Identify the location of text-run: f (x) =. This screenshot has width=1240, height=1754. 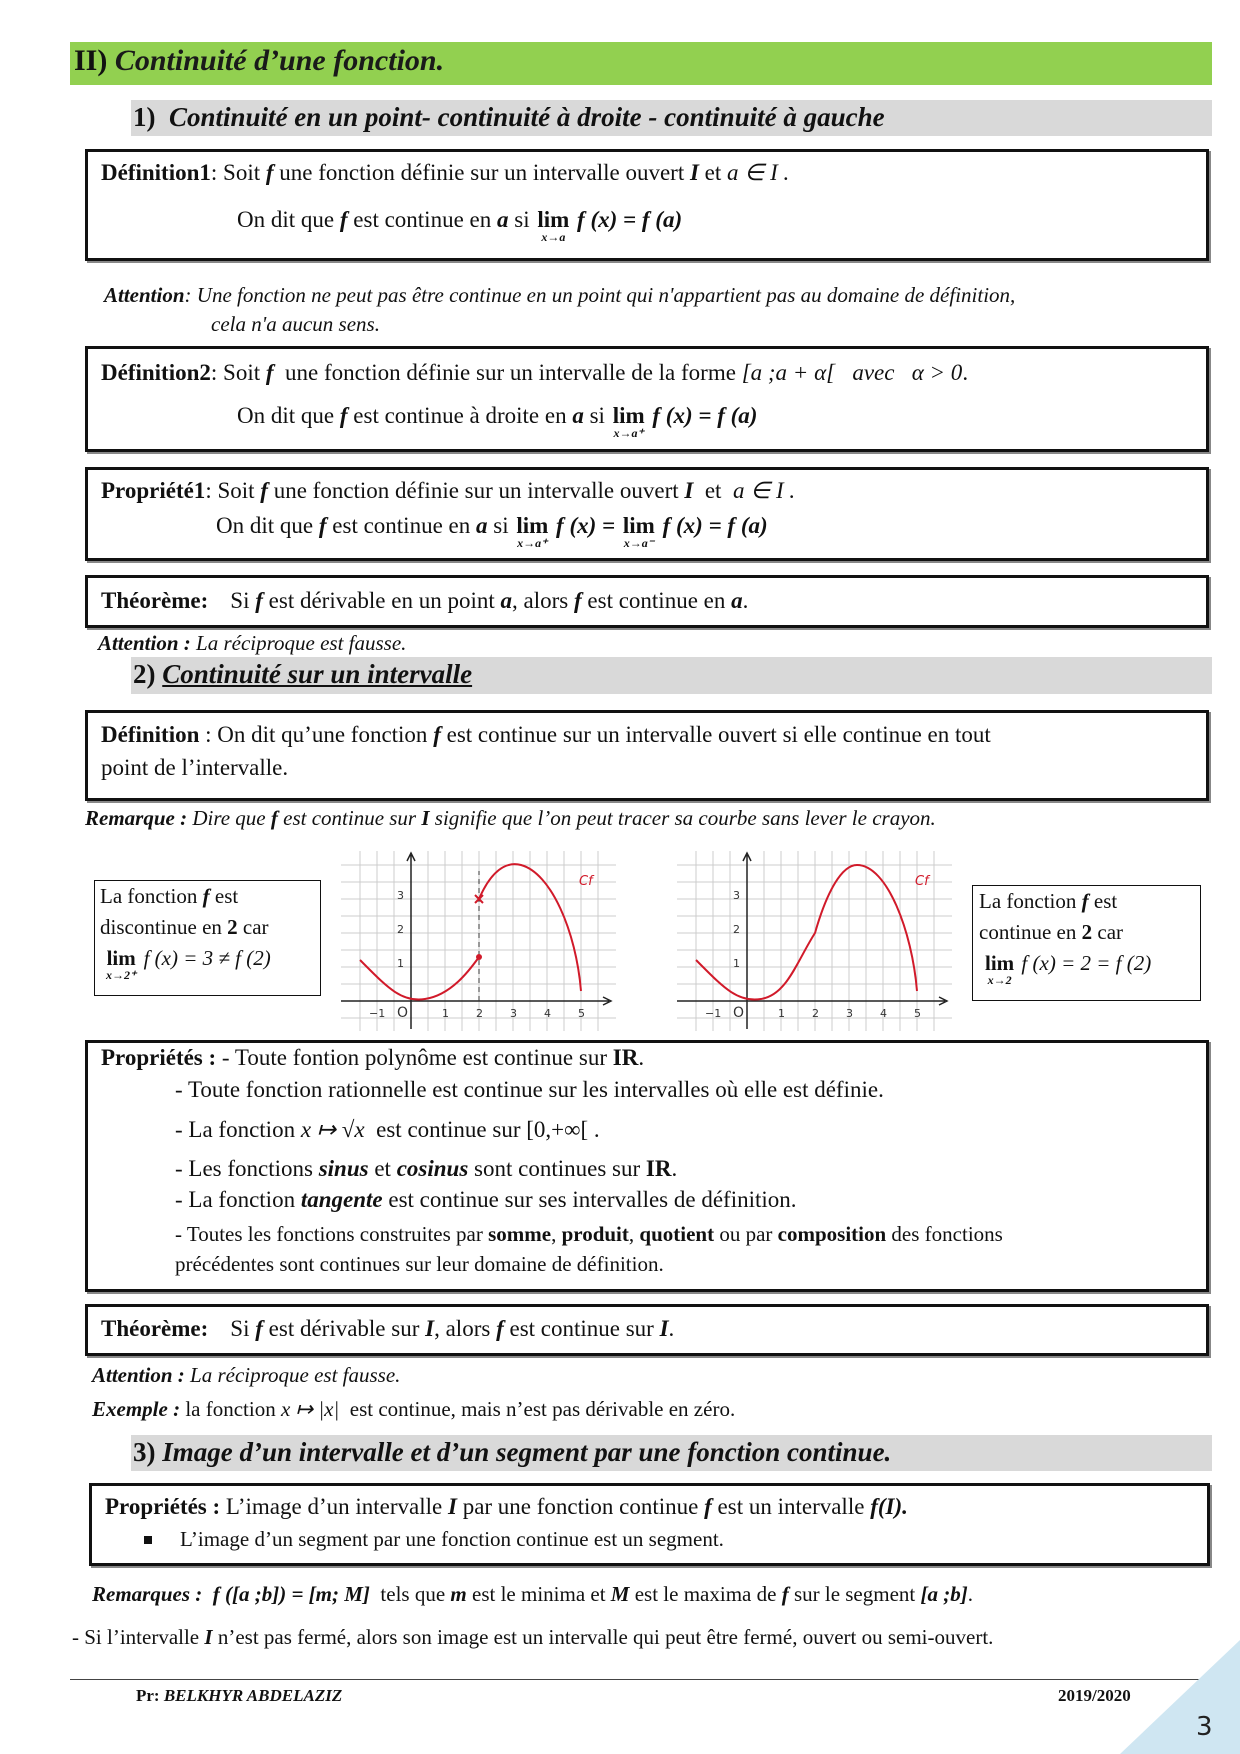
(585, 525).